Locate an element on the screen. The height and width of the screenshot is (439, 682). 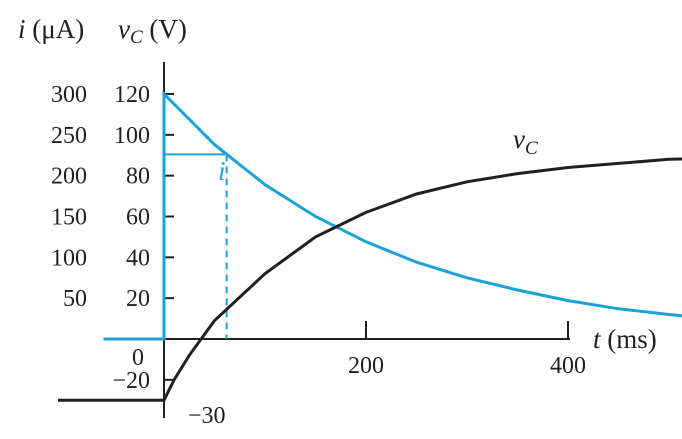
series-i-label: i is located at coordinates (222, 171).